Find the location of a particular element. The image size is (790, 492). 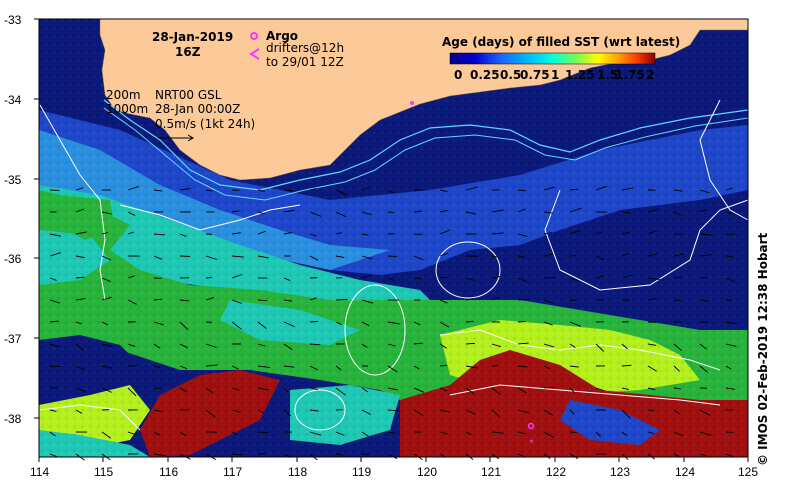

x-tick-label: 115 is located at coordinates (103, 472).